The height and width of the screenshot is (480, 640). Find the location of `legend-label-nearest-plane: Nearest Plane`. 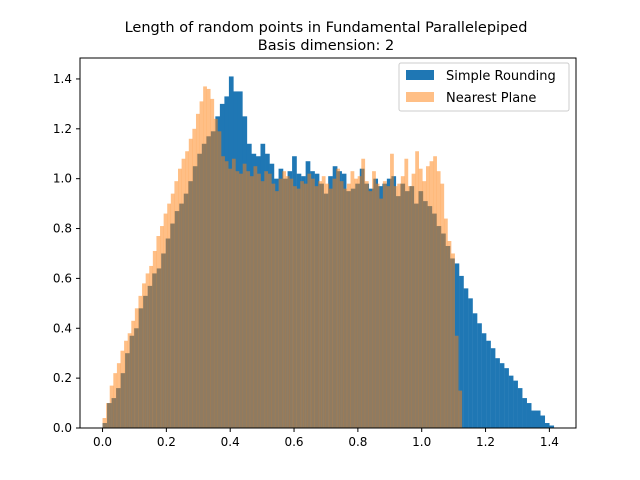

legend-label-nearest-plane: Nearest Plane is located at coordinates (491, 98).